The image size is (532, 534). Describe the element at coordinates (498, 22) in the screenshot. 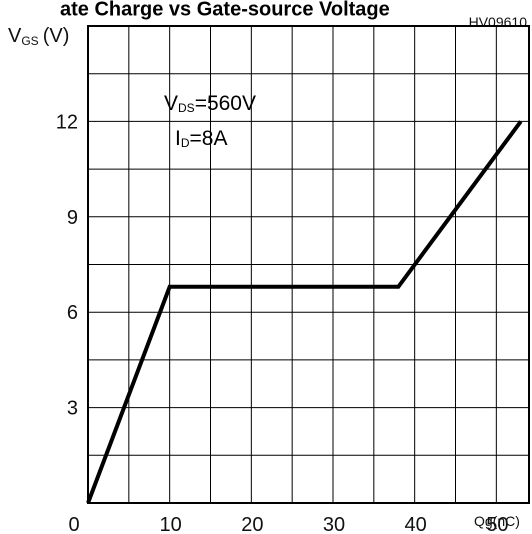

I see `figure-id: HV09610` at that location.